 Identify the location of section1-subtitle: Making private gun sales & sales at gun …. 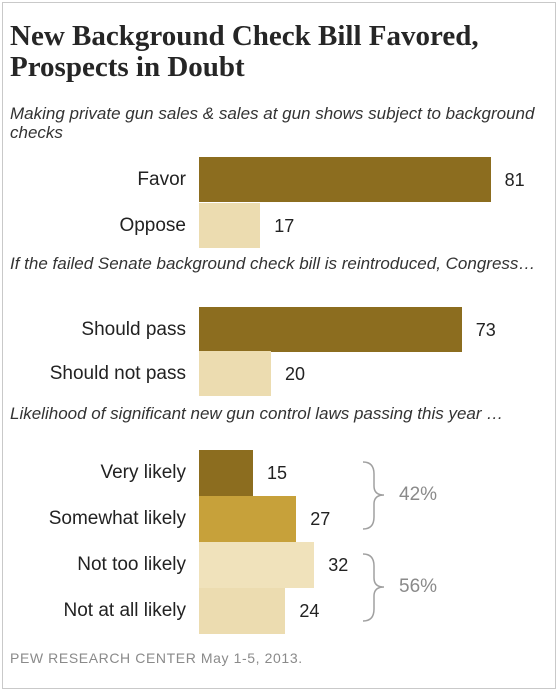
(272, 123).